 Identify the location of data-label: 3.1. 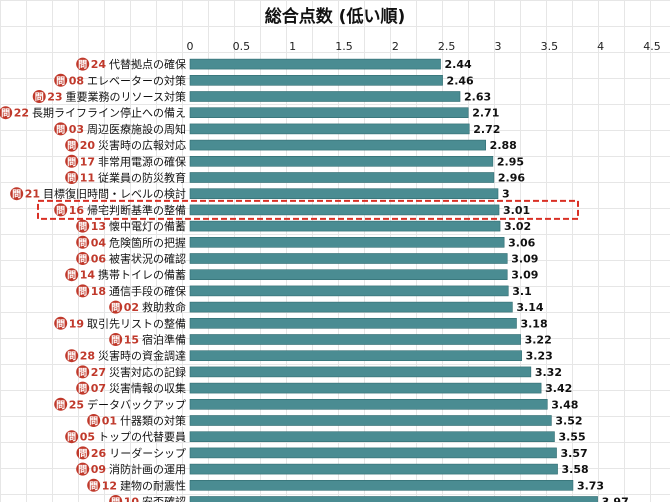
(522, 291).